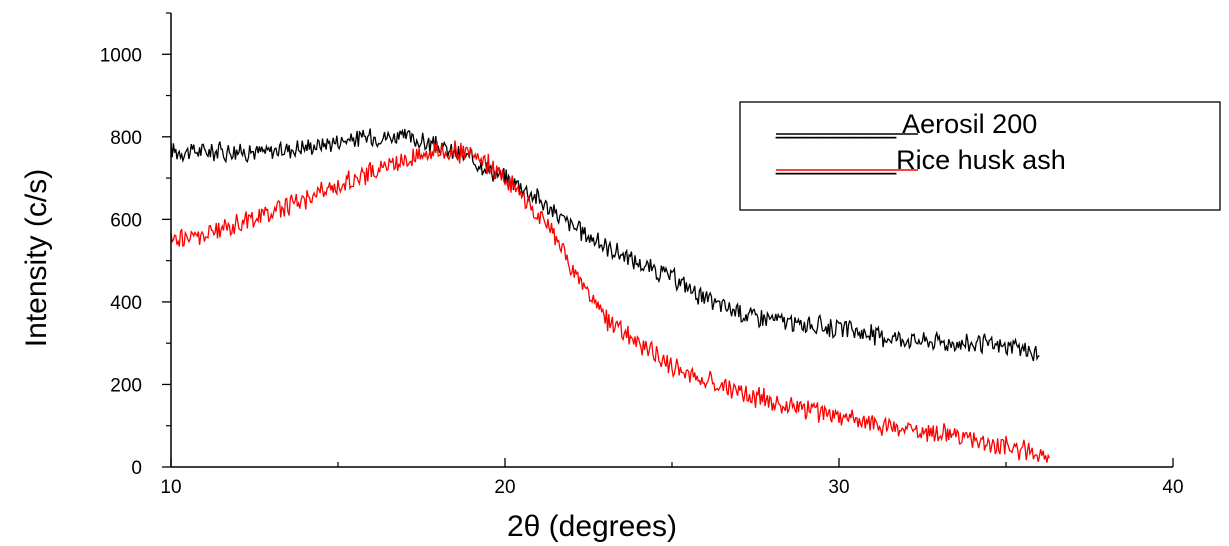  Describe the element at coordinates (36, 258) in the screenshot. I see `y-axis-title: Intensity (c/s)` at that location.